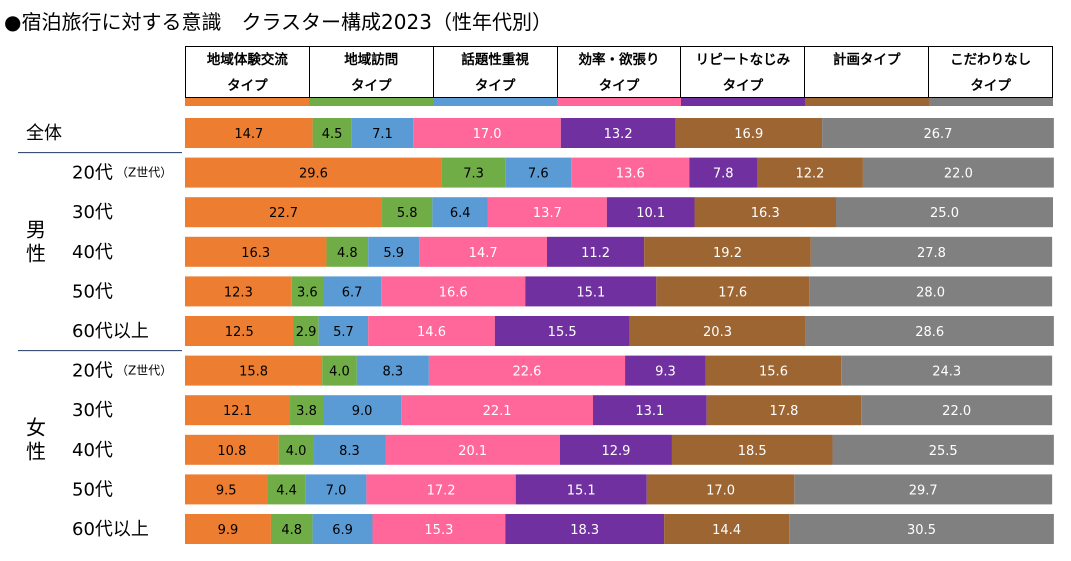 The image size is (1071, 561). What do you see at coordinates (343, 332) in the screenshot?
I see `bar-label-r6-s3: 5.7` at bounding box center [343, 332].